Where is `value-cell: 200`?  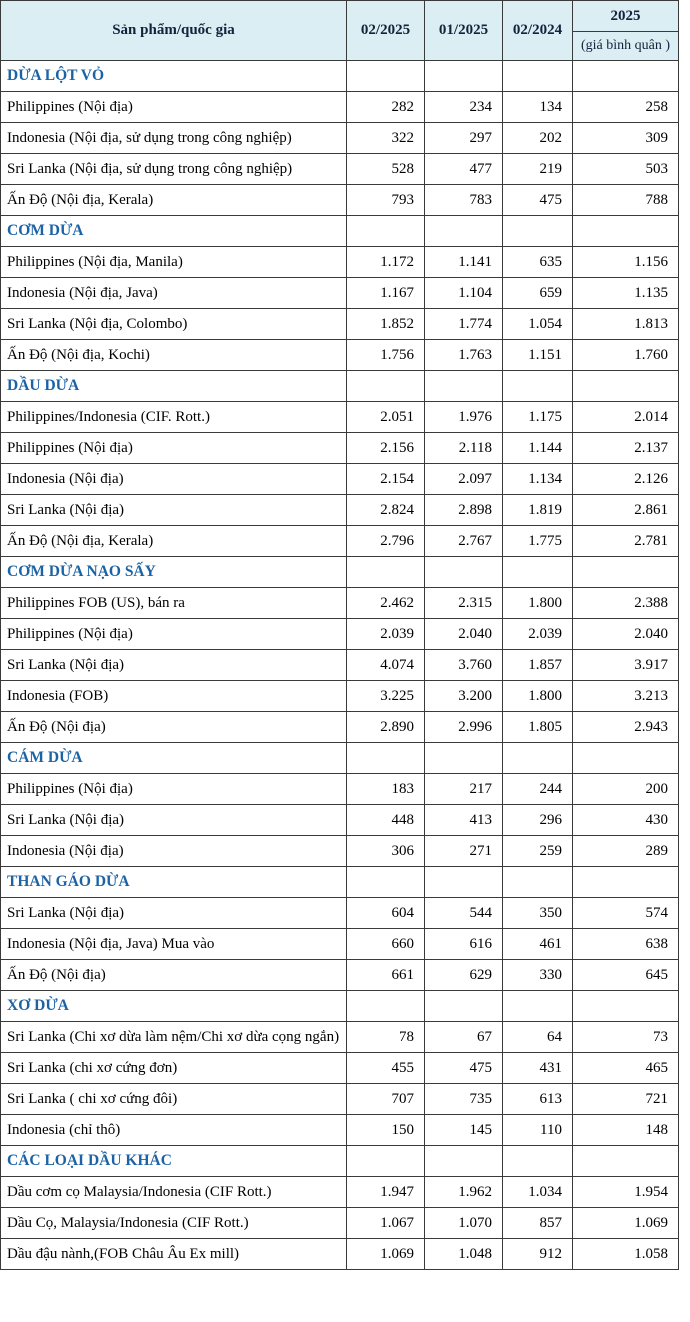
value-cell: 200 is located at coordinates (625, 789).